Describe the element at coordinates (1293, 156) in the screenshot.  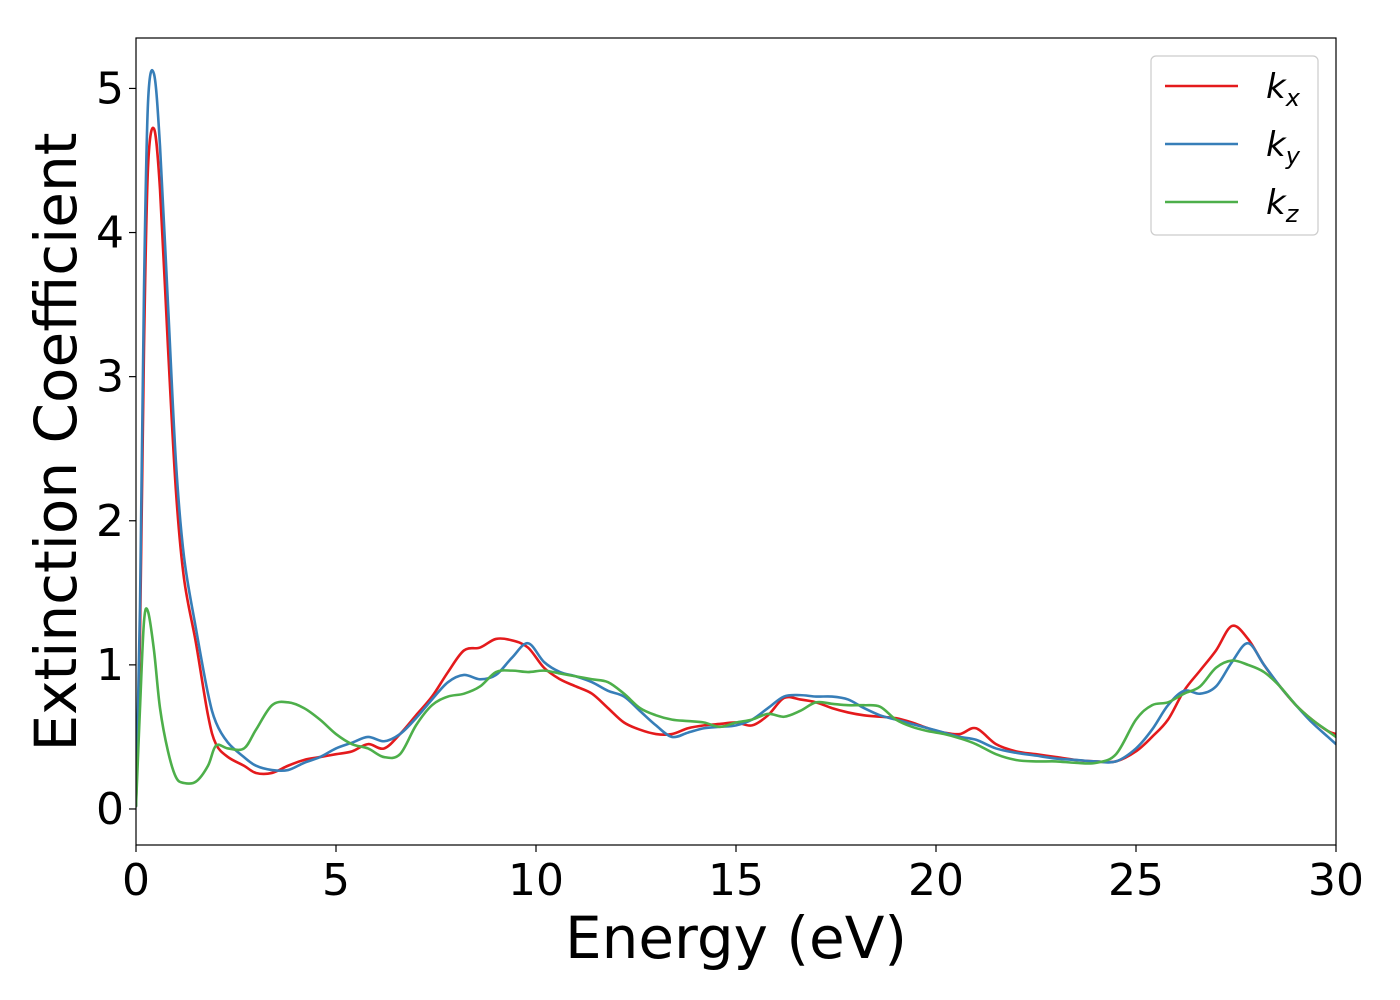
I see `legend-label-subscript: y` at that location.